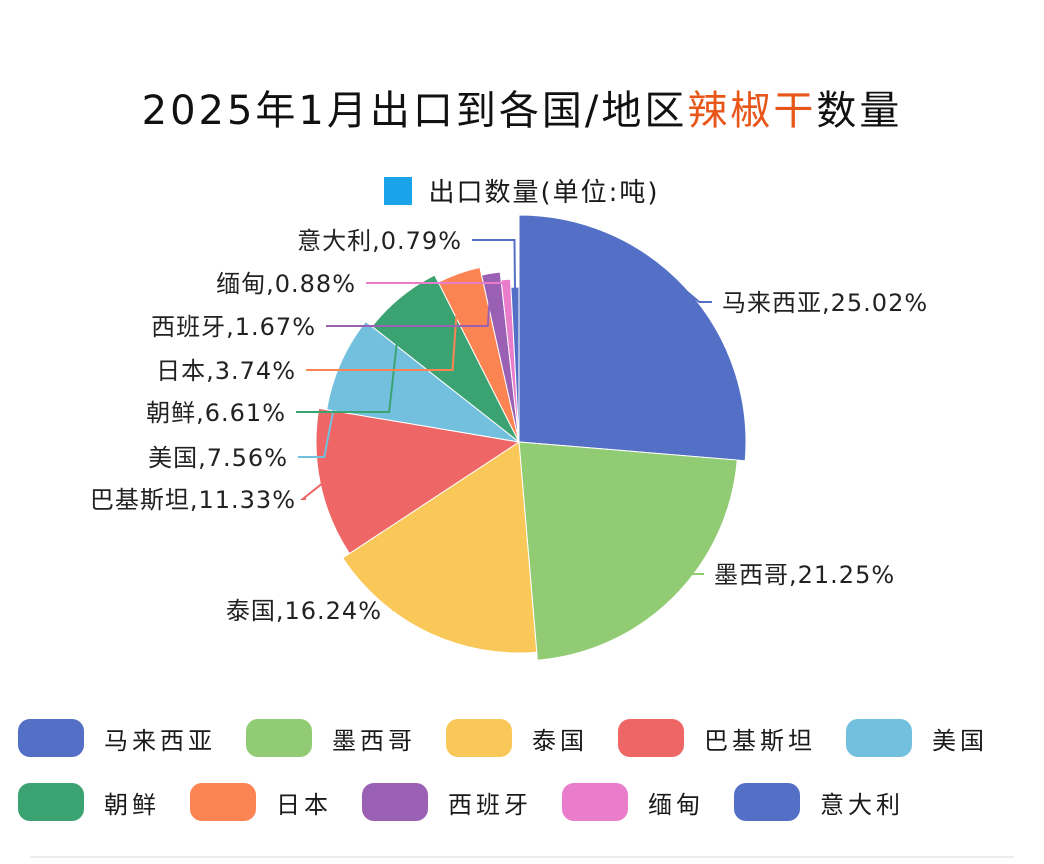 The image size is (1044, 864). What do you see at coordinates (522, 857) in the screenshot?
I see `bottom-divider` at bounding box center [522, 857].